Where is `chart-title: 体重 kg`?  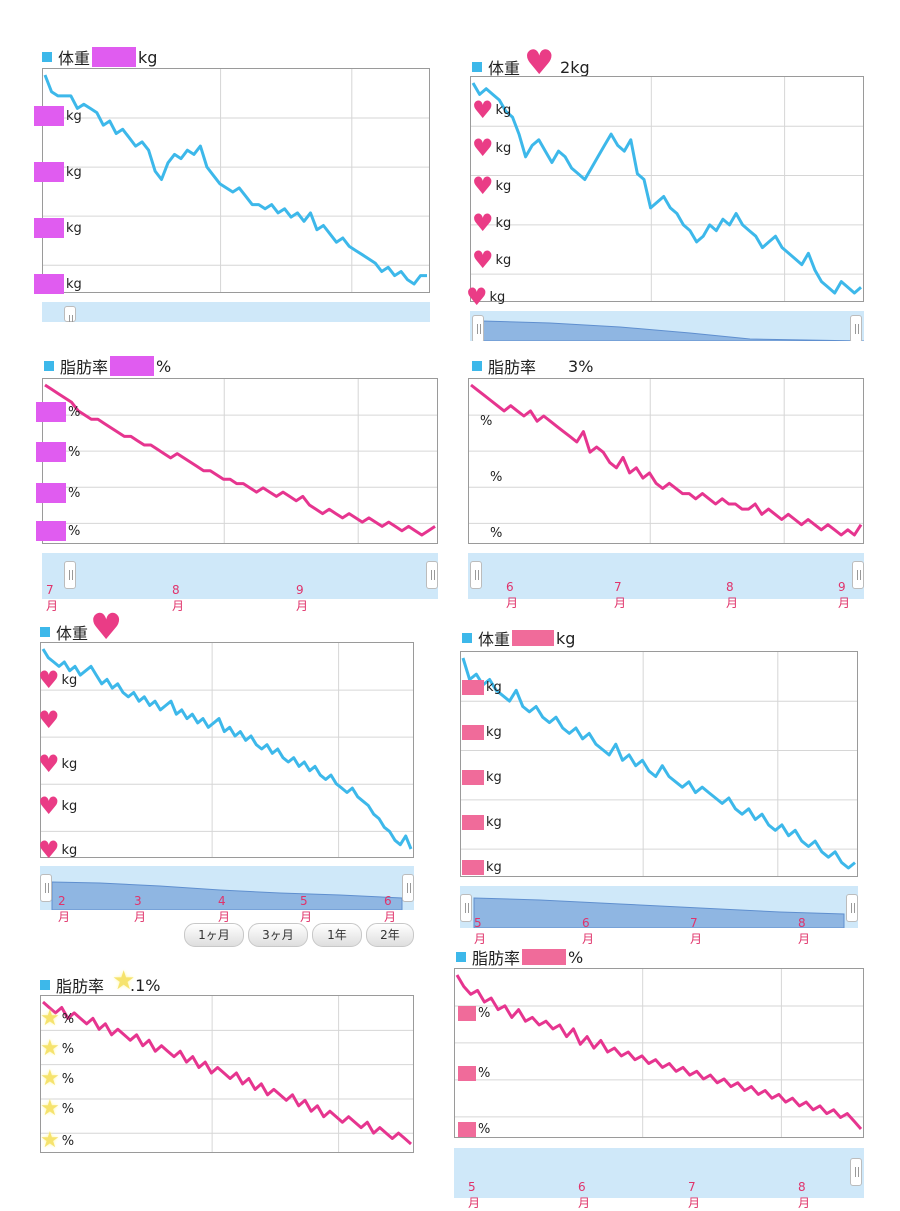
chart-title: 体重 kg is located at coordinates (518, 638).